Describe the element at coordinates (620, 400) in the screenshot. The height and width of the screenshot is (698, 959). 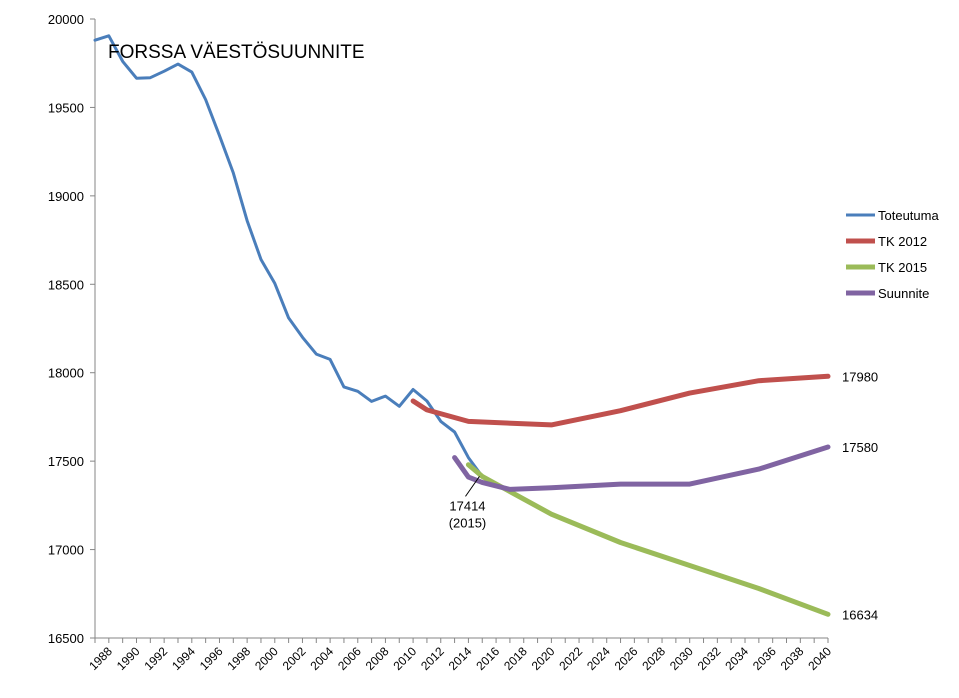
I see `series-line-tk-2012` at that location.